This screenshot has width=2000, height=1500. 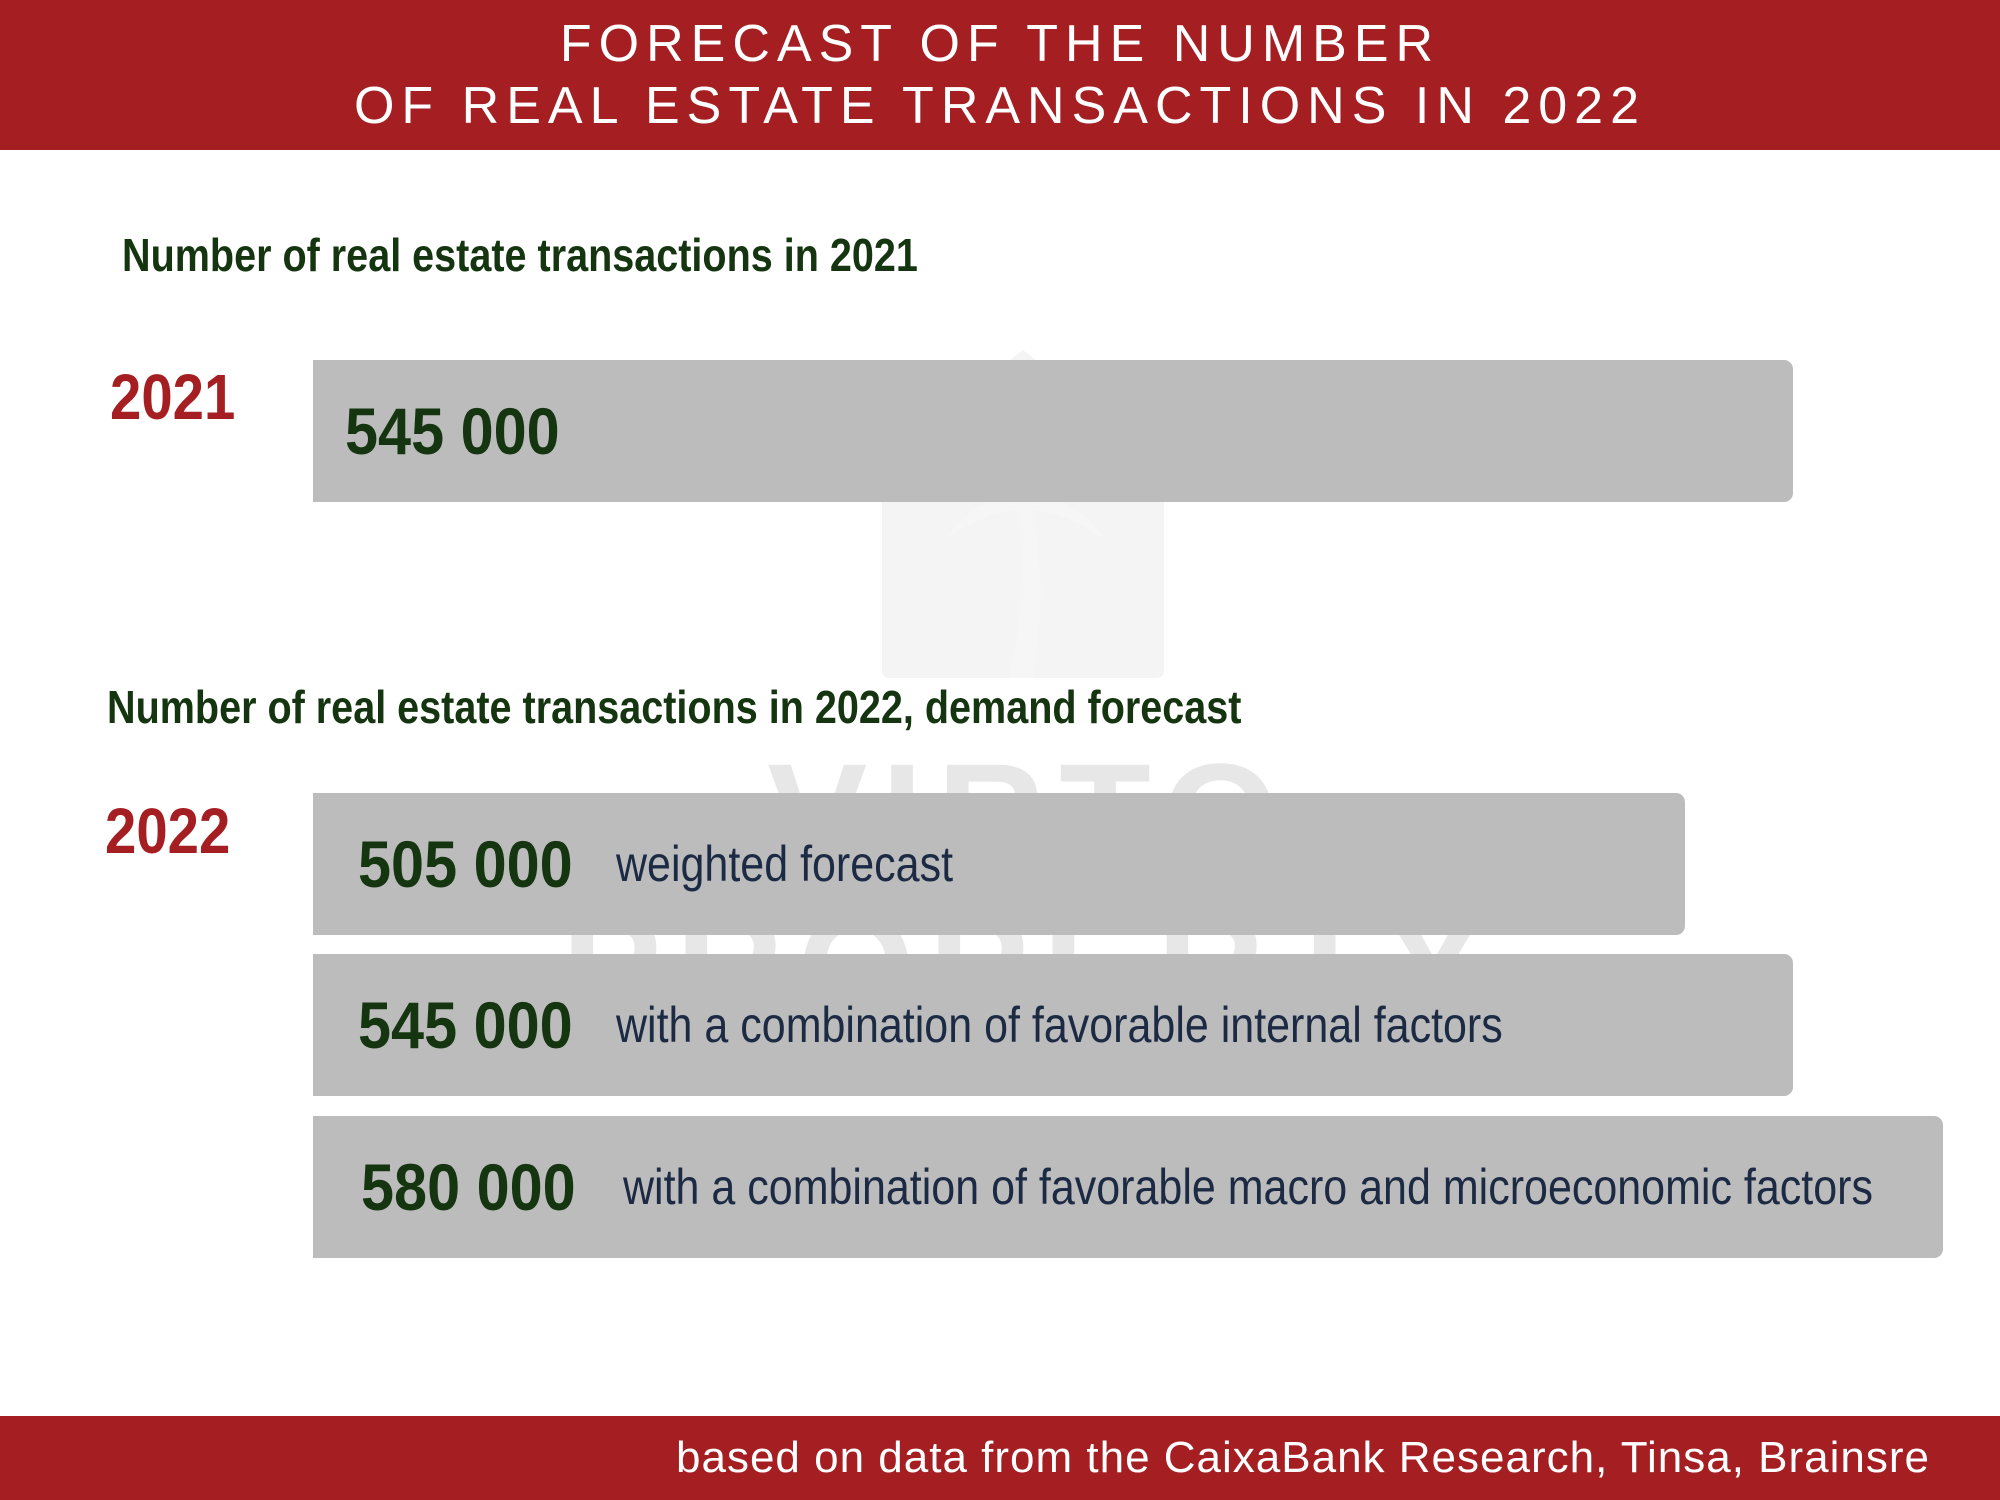 What do you see at coordinates (465, 864) in the screenshot?
I see `bar-value-label: 505 000` at bounding box center [465, 864].